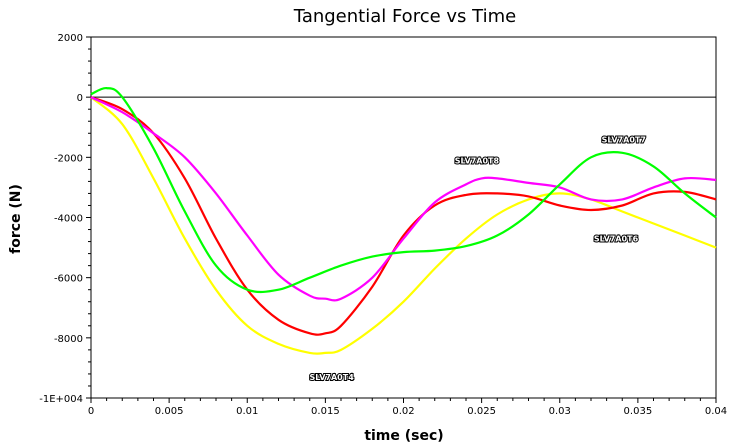 The image size is (750, 443). Describe the element at coordinates (403, 435) in the screenshot. I see `x-axis-label: time (sec)` at that location.